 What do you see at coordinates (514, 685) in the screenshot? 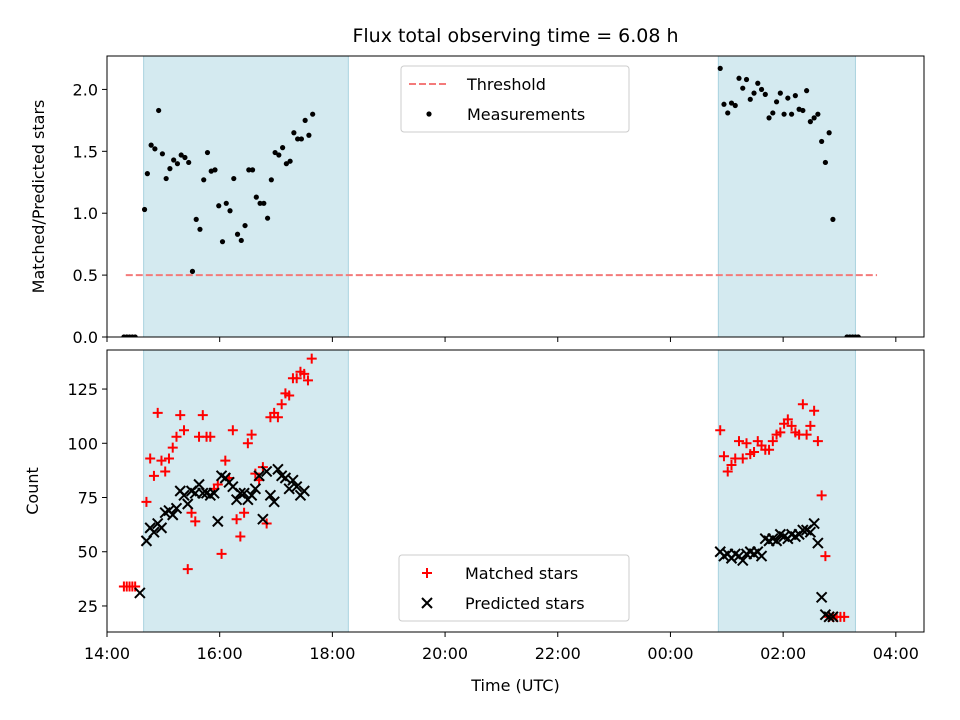
I see `x-axis-label: Time (UTC)` at bounding box center [514, 685].